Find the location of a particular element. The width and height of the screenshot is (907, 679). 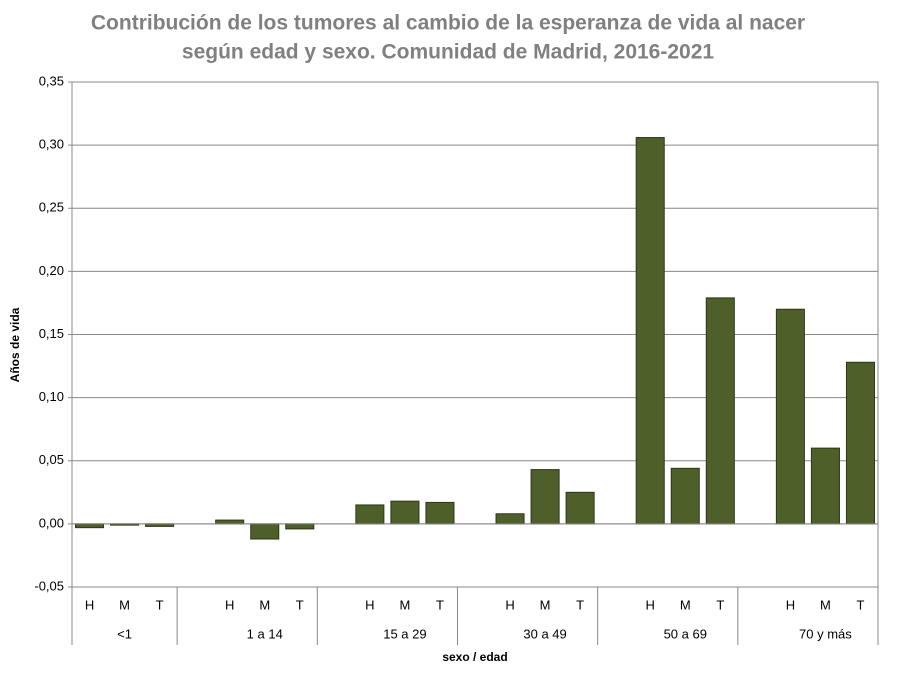

y-tick-label: -0,05 is located at coordinates (49, 585).